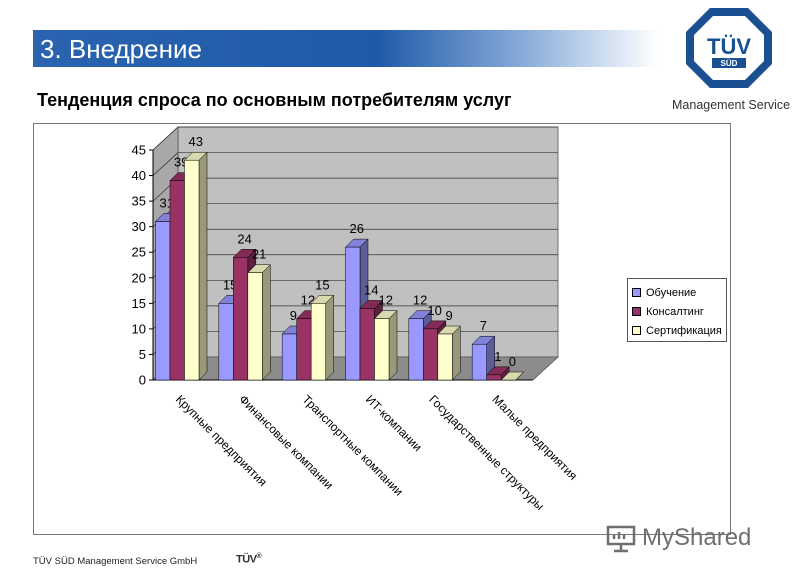 The width and height of the screenshot is (800, 585). I want to click on section-title: 3. Внедрение, so click(121, 49).